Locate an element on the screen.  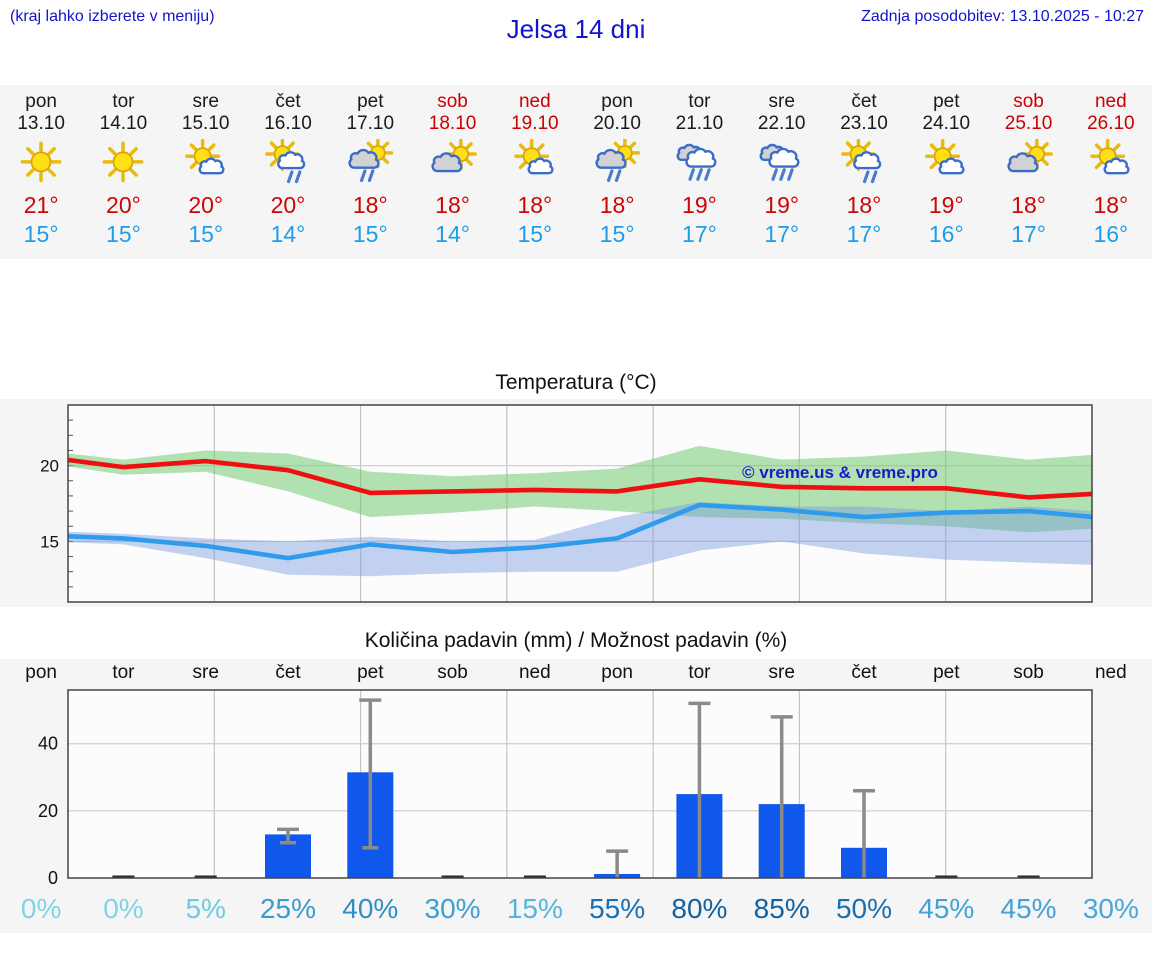
high-temp-label: 21° is located at coordinates (41, 205).